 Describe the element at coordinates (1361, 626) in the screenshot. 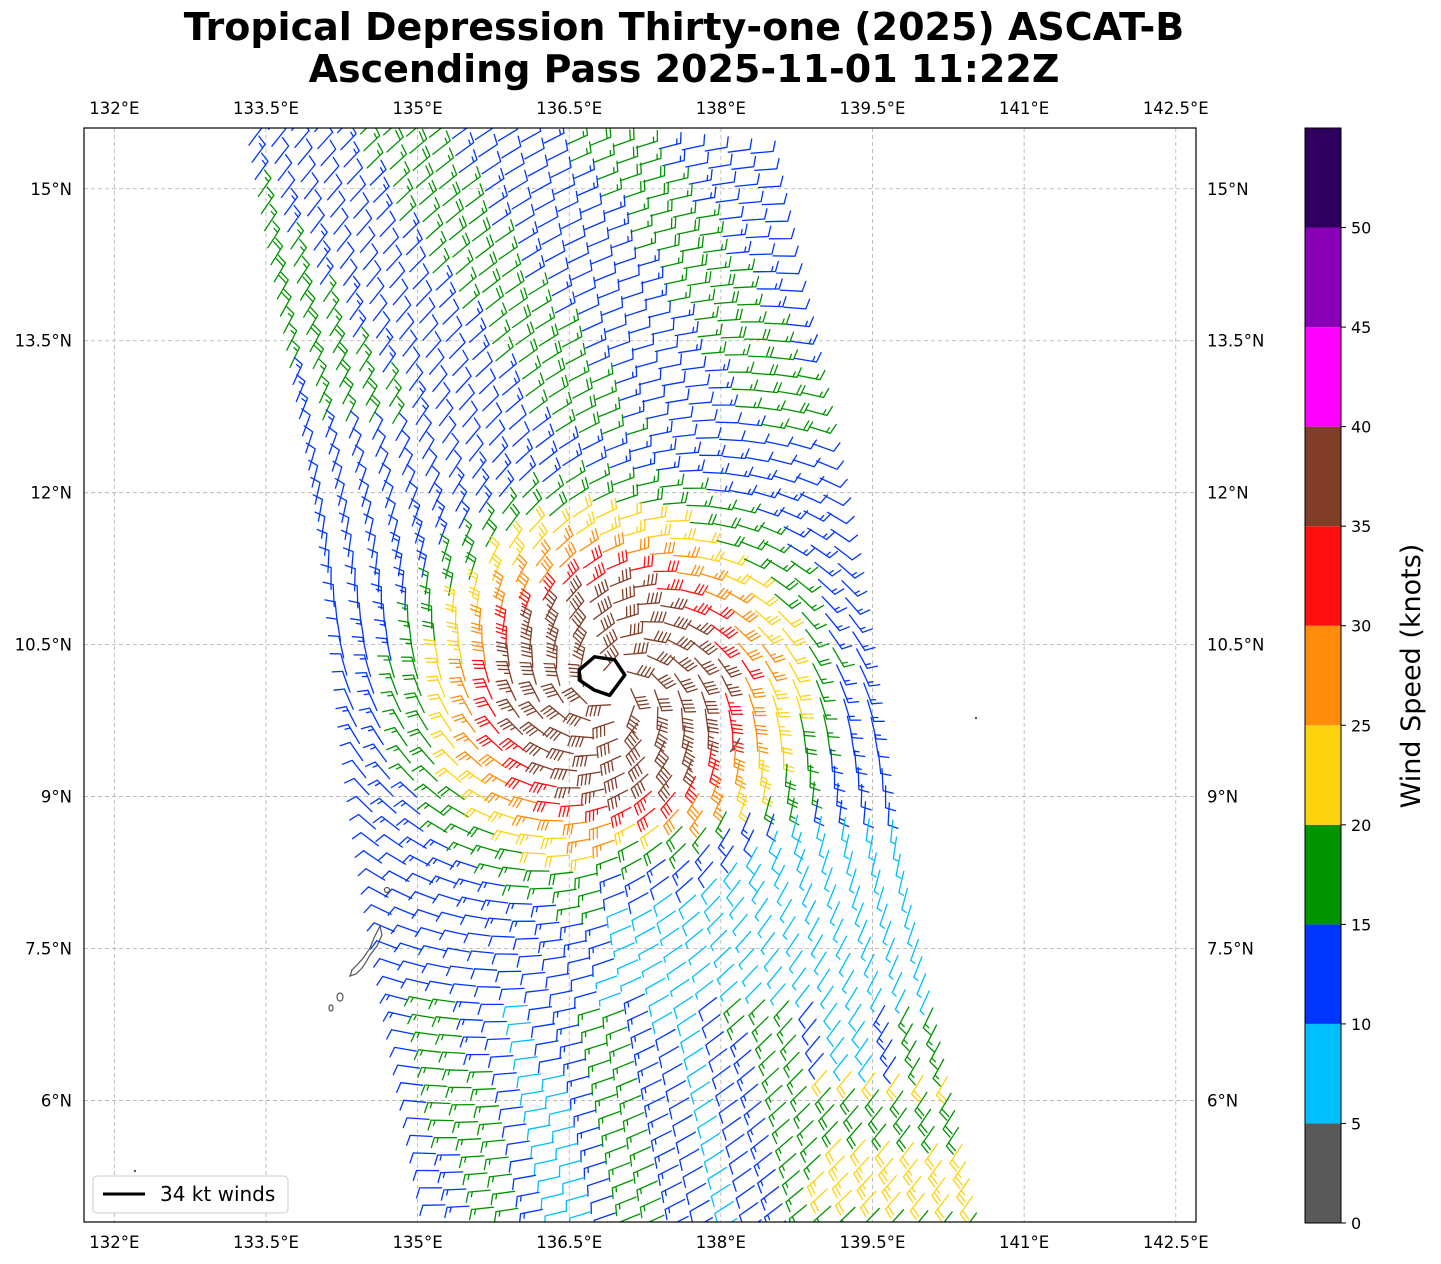

I see `colorbar-tick-label: 30` at that location.